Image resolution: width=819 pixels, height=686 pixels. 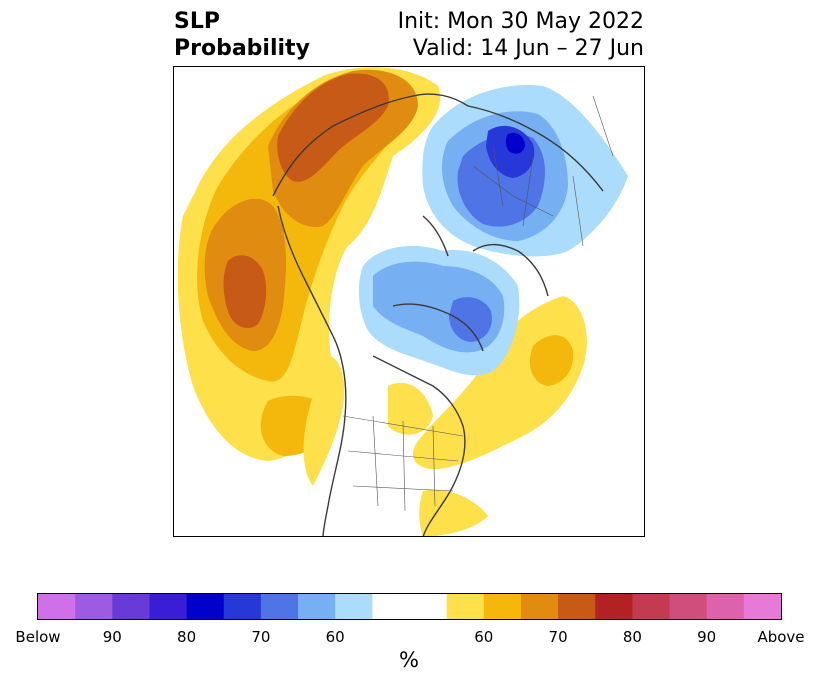 I want to click on region-below-arctic-dark, so click(x=470, y=319).